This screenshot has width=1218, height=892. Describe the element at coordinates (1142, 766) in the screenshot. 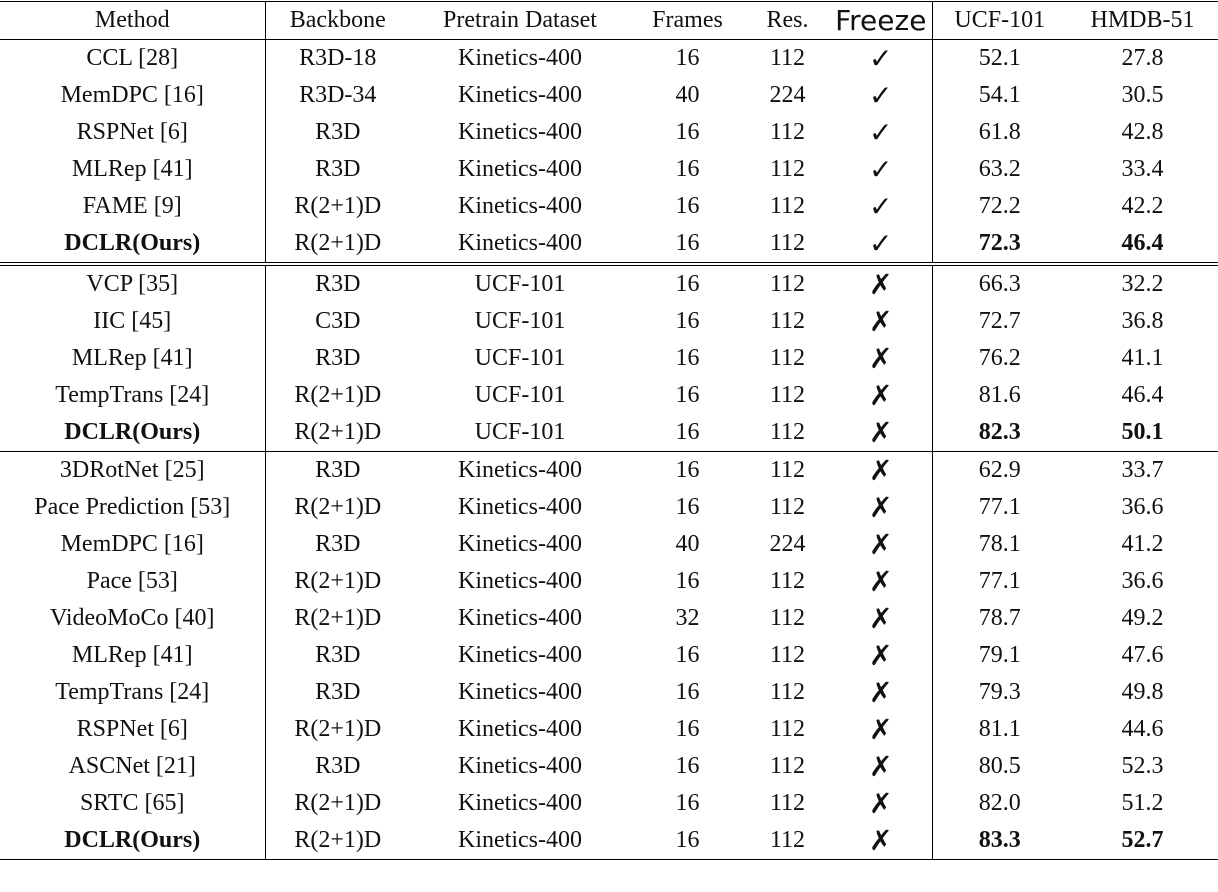

I see `table-cell: 52.3` at that location.